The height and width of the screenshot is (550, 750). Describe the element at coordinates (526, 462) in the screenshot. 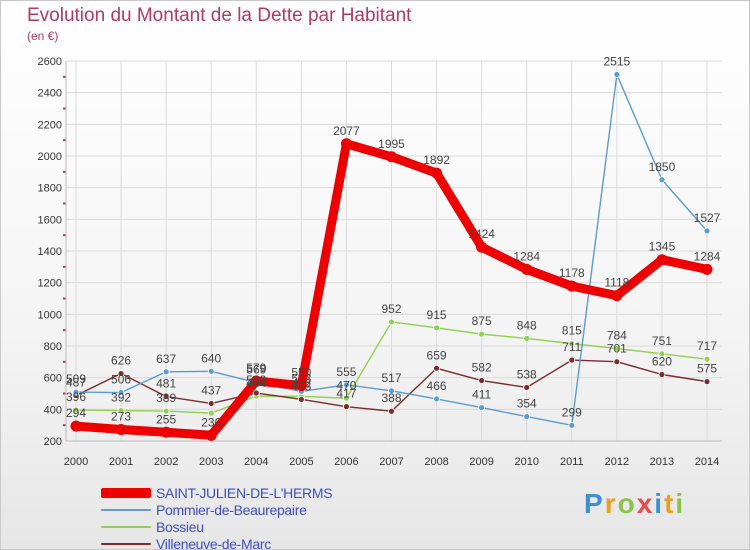

I see `x-tick-label: 2010` at that location.